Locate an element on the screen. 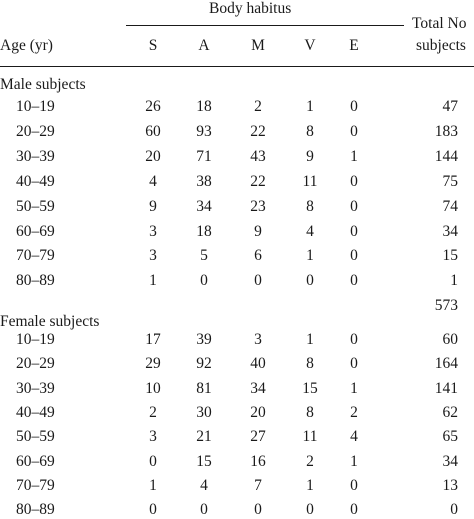 The image size is (474, 519). value-cell: 38 is located at coordinates (204, 181).